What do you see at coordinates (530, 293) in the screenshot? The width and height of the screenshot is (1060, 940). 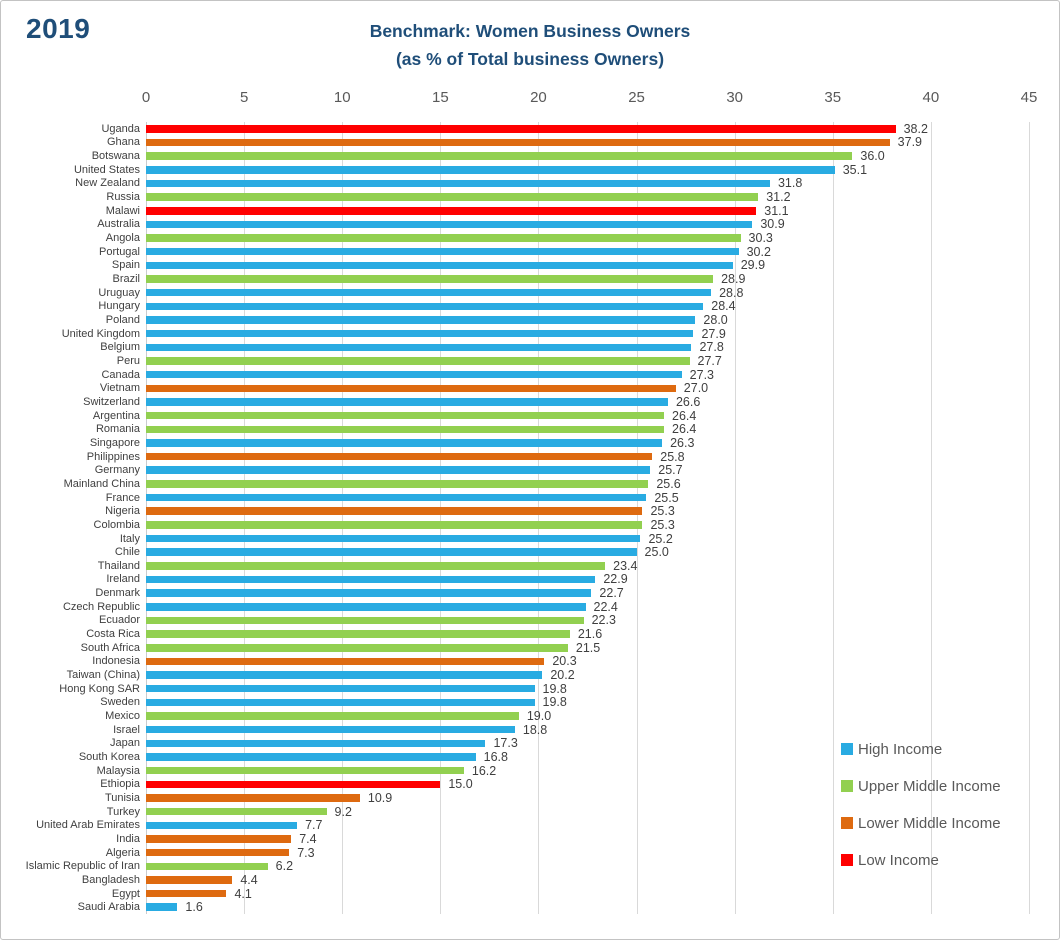 I see `bar-row: Uruguay 28.8` at bounding box center [530, 293].